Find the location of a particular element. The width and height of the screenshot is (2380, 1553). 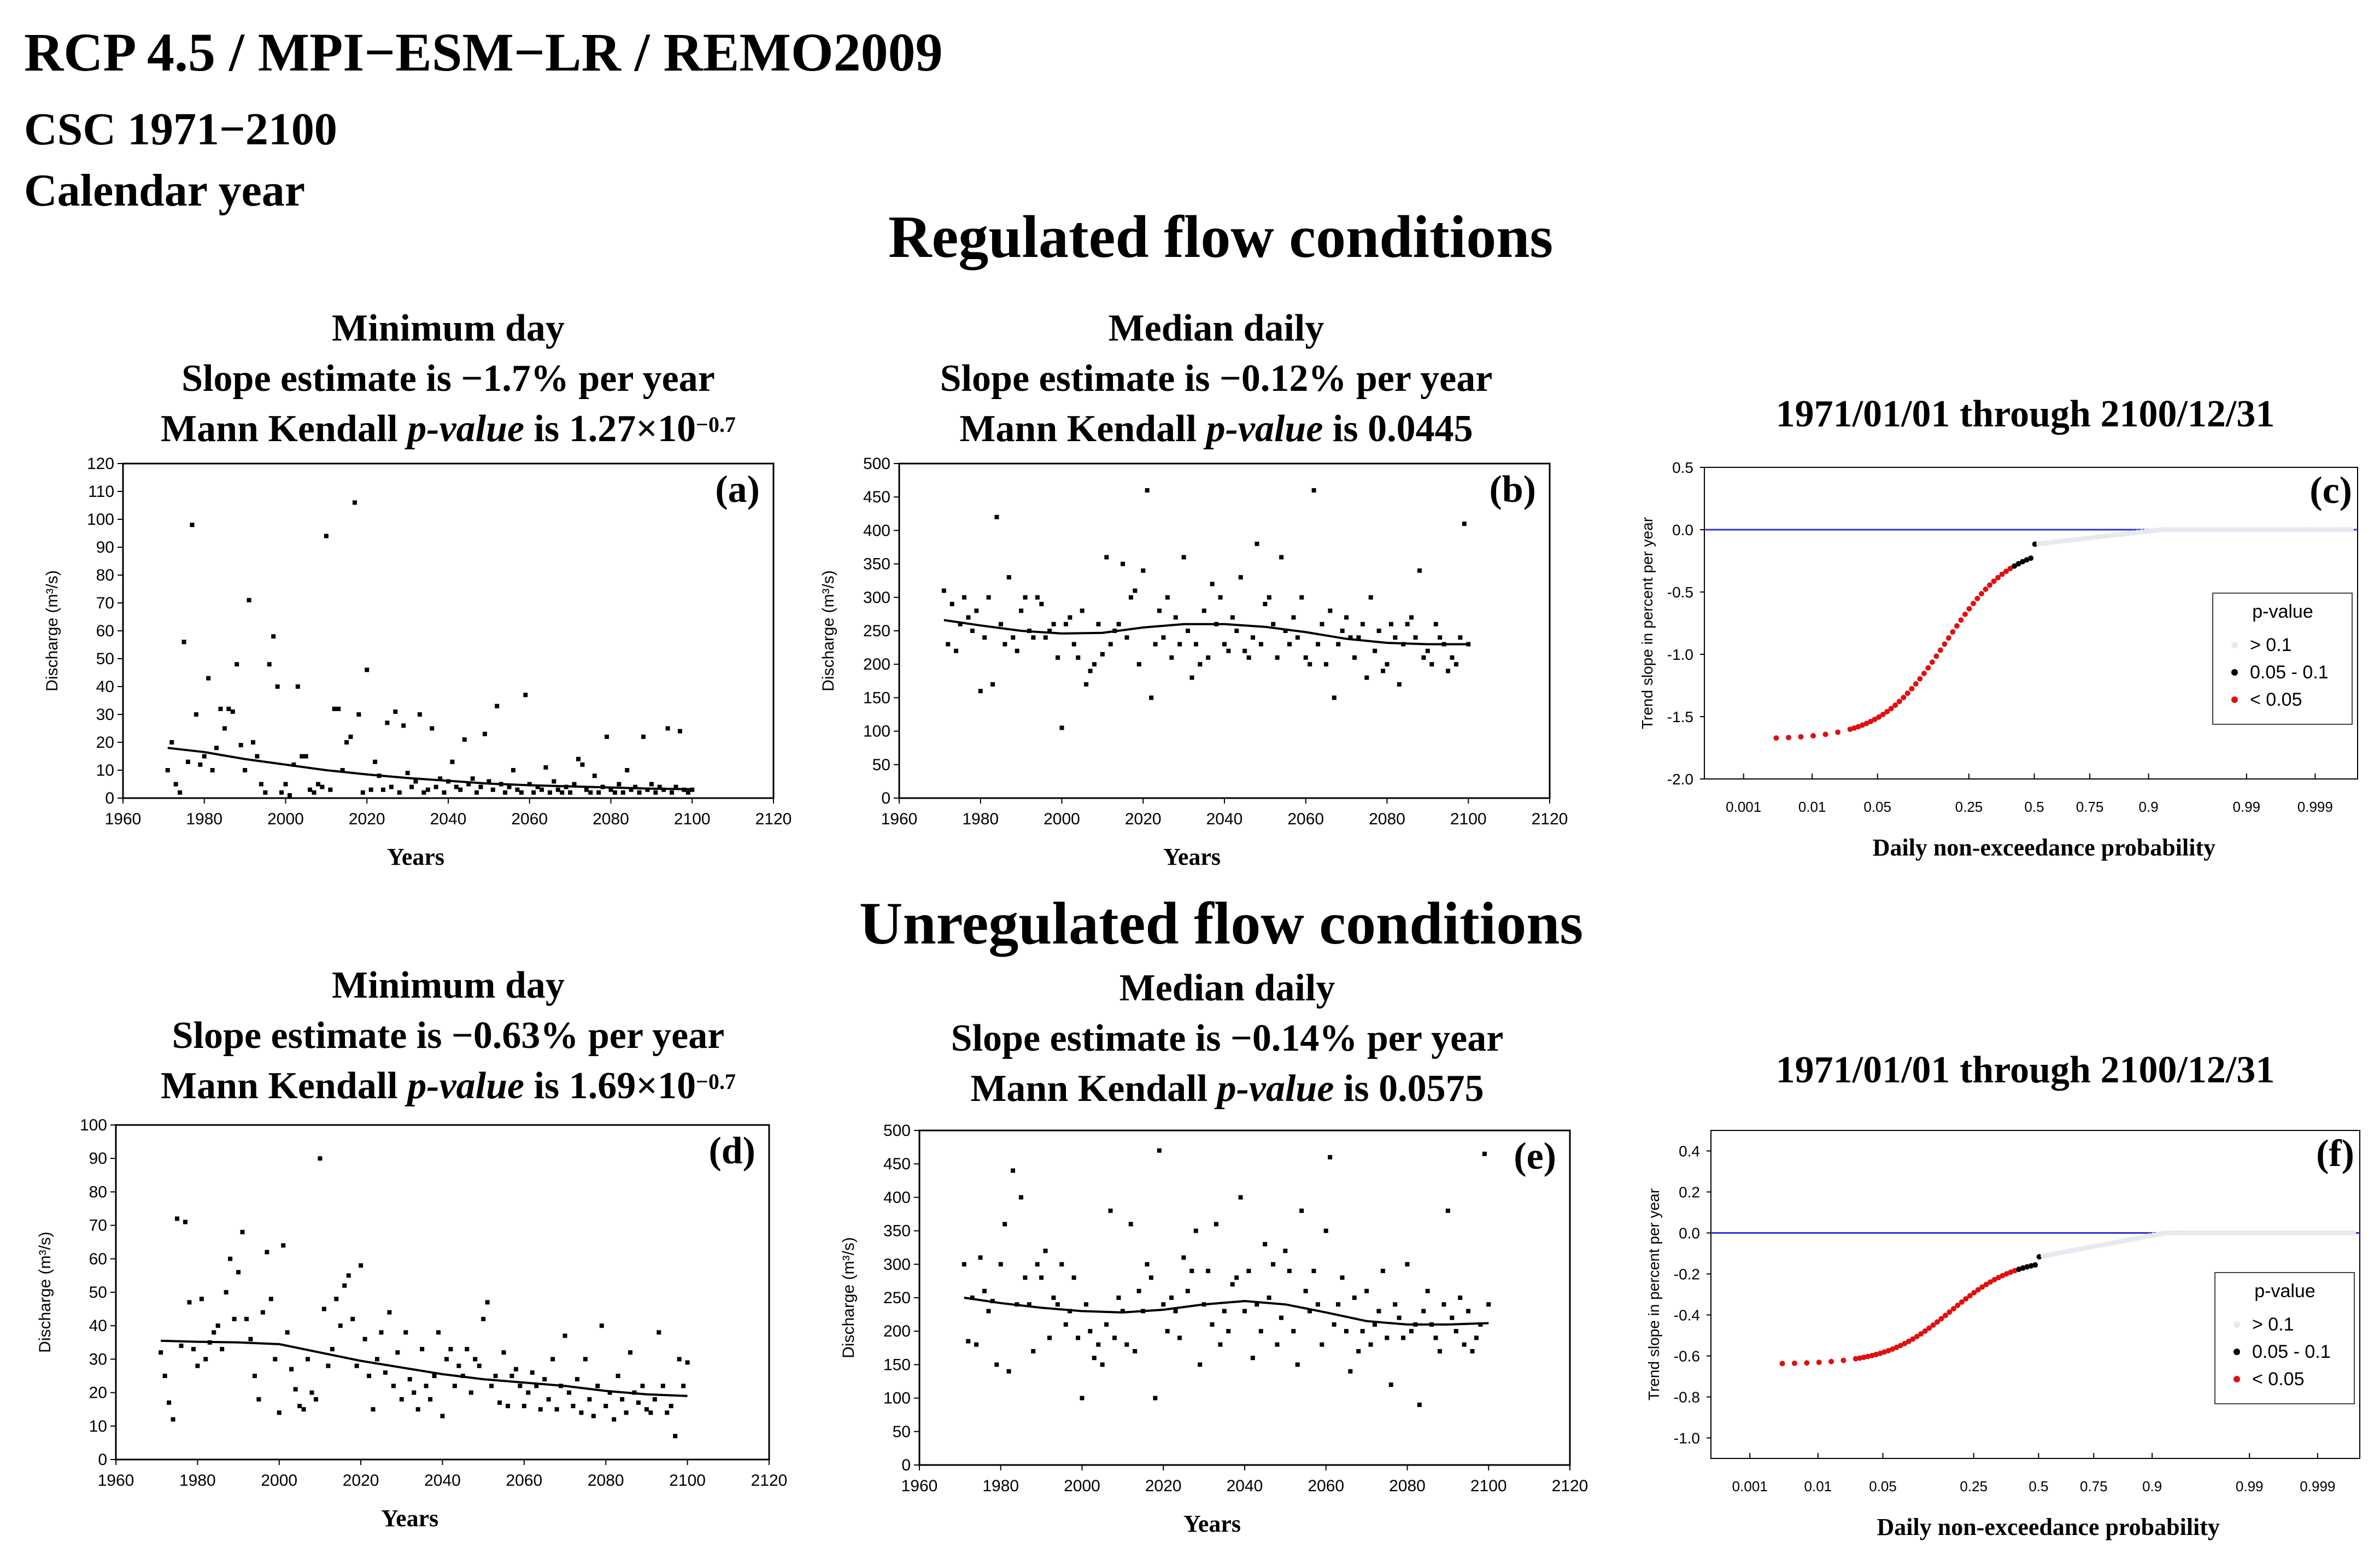

subtitle-period: CSC 1971−2100 is located at coordinates (180, 129).